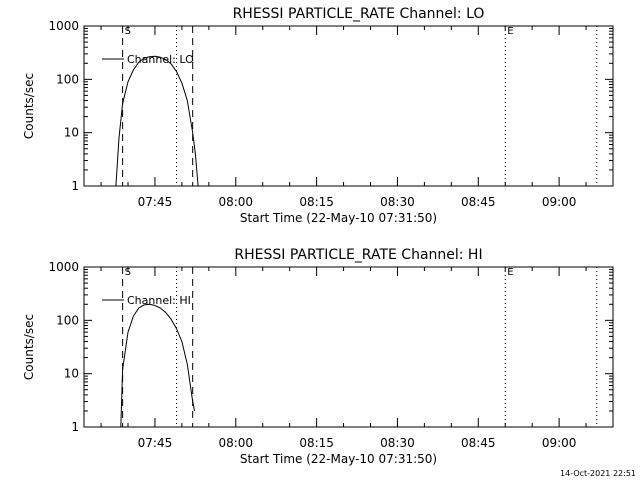 The height and width of the screenshot is (484, 640). What do you see at coordinates (160, 59) in the screenshot?
I see `legend-label: Channel: LO` at bounding box center [160, 59].